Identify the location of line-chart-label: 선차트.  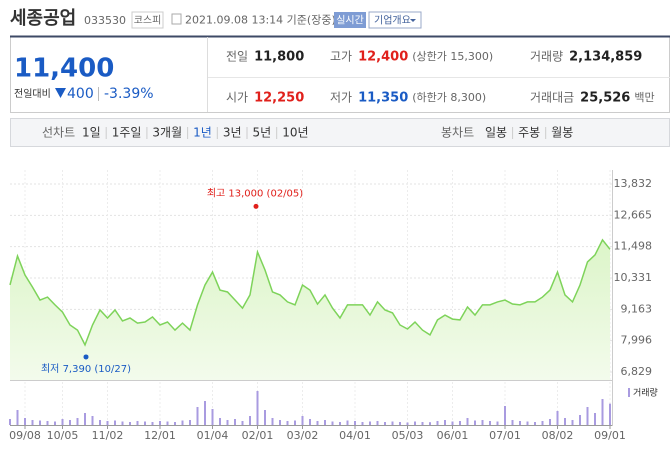
(58, 133).